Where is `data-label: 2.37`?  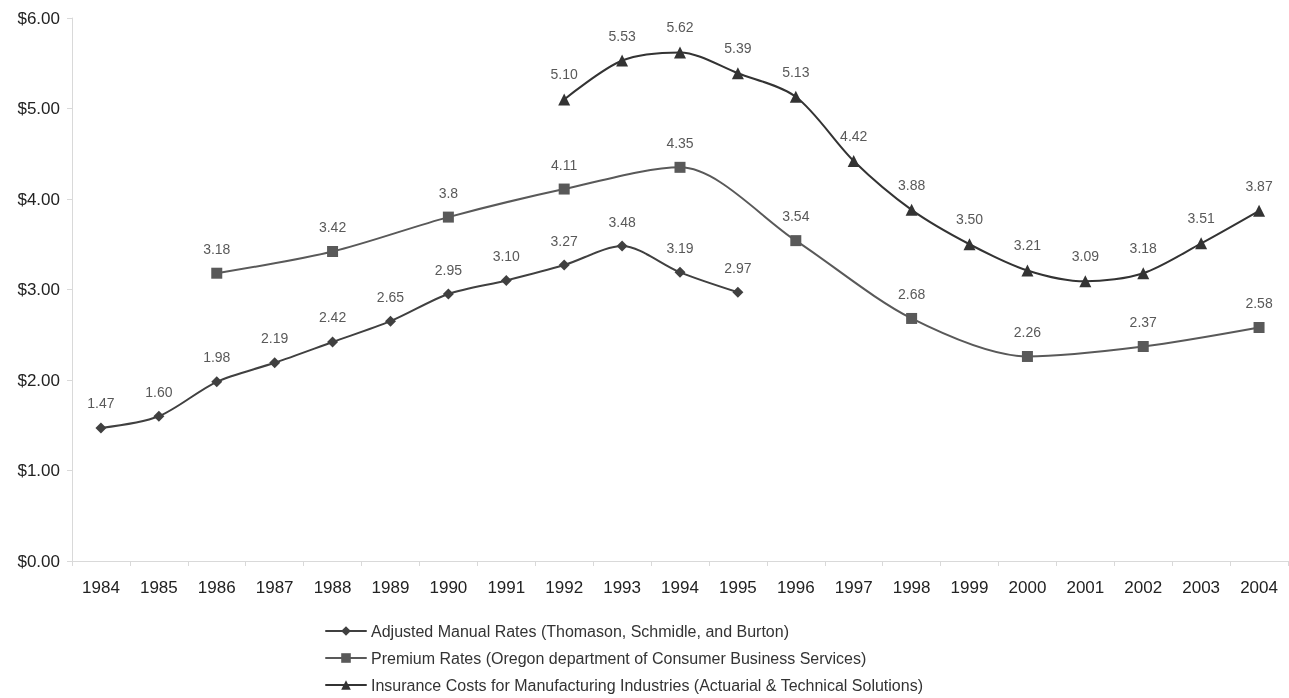 data-label: 2.37 is located at coordinates (1143, 322).